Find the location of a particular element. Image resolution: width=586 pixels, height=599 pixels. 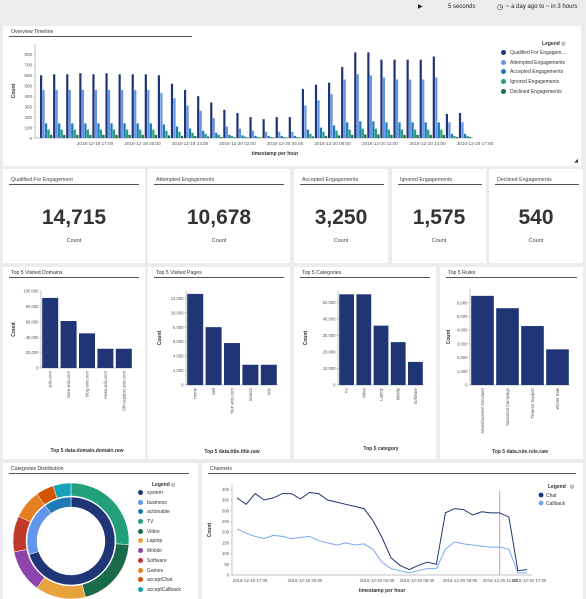

legend-item: acceptCallback is located at coordinates (159, 591).